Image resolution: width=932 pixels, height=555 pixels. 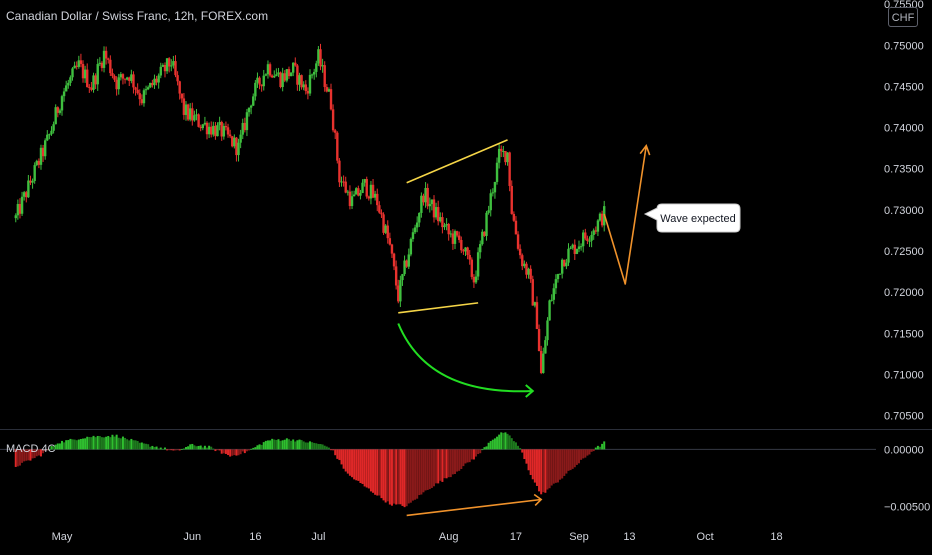 I want to click on callout: Wave expected, so click(x=692, y=218).